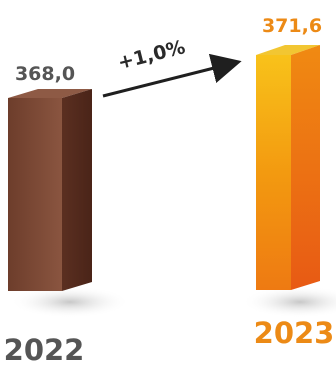 The image size is (336, 371). What do you see at coordinates (35, 194) in the screenshot?
I see `bar-2022-front` at bounding box center [35, 194].